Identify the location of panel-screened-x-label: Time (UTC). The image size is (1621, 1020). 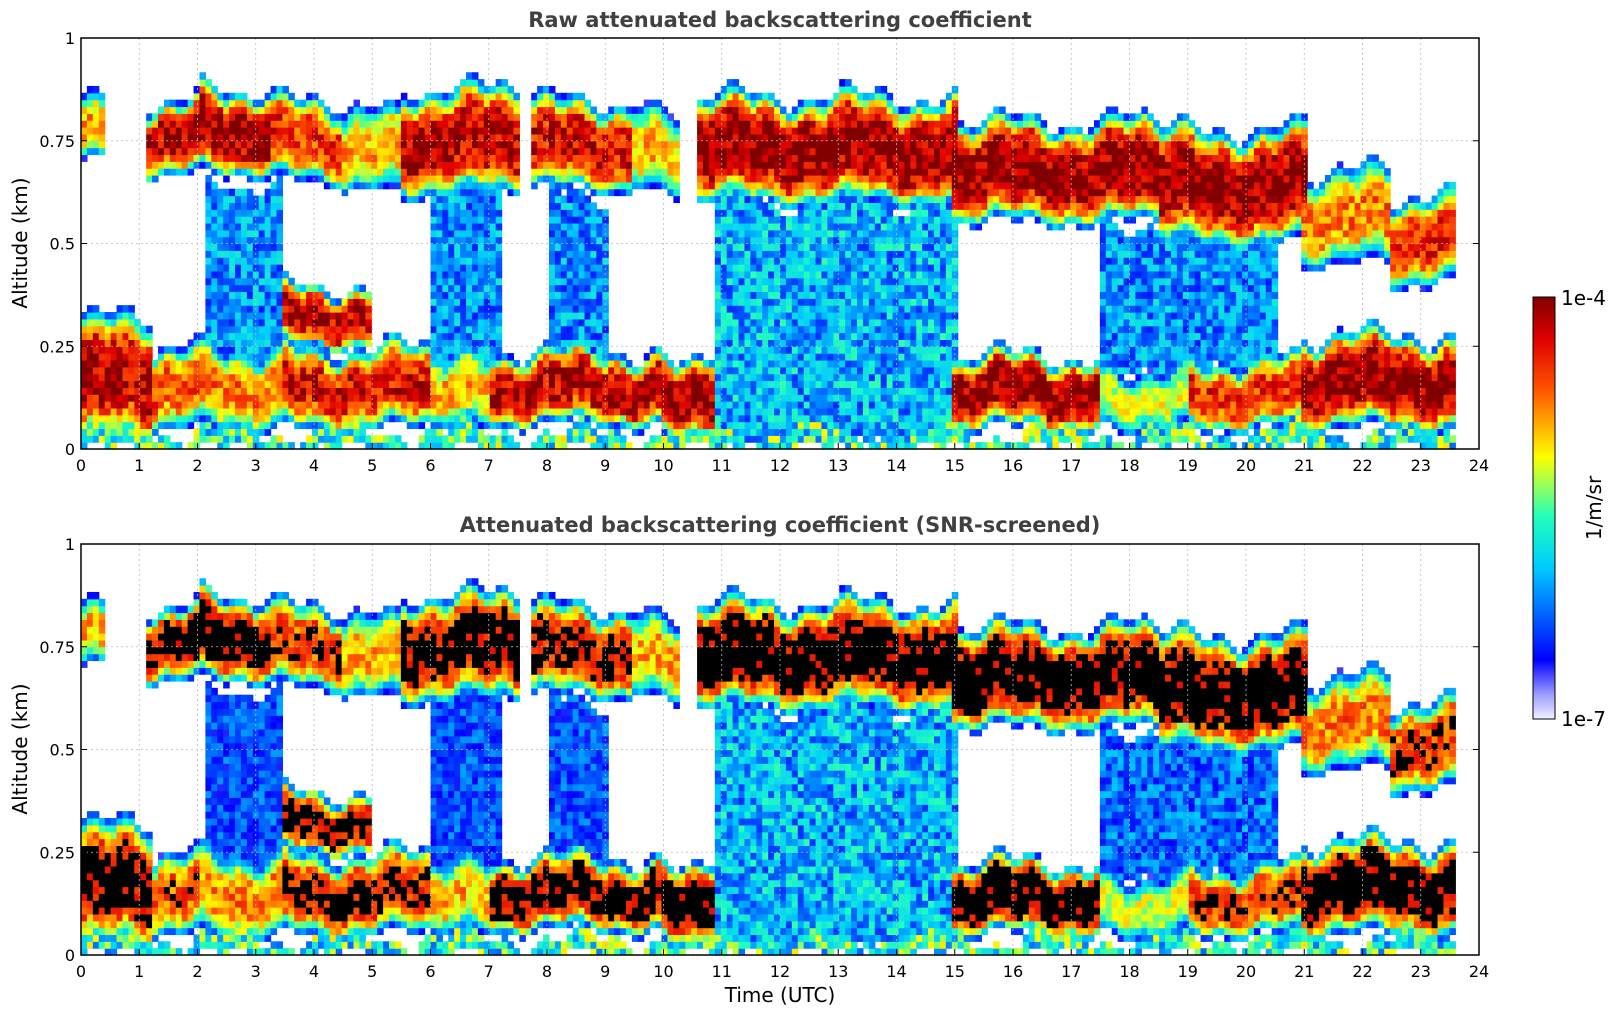
(780, 995).